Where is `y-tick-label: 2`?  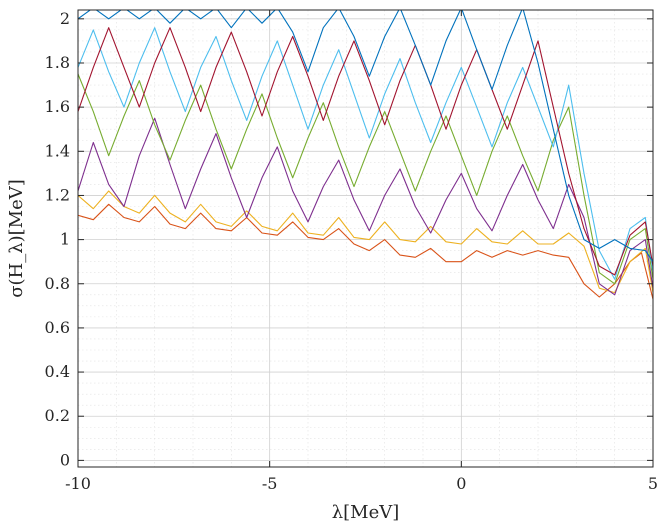 y-tick-label: 2 is located at coordinates (65, 18).